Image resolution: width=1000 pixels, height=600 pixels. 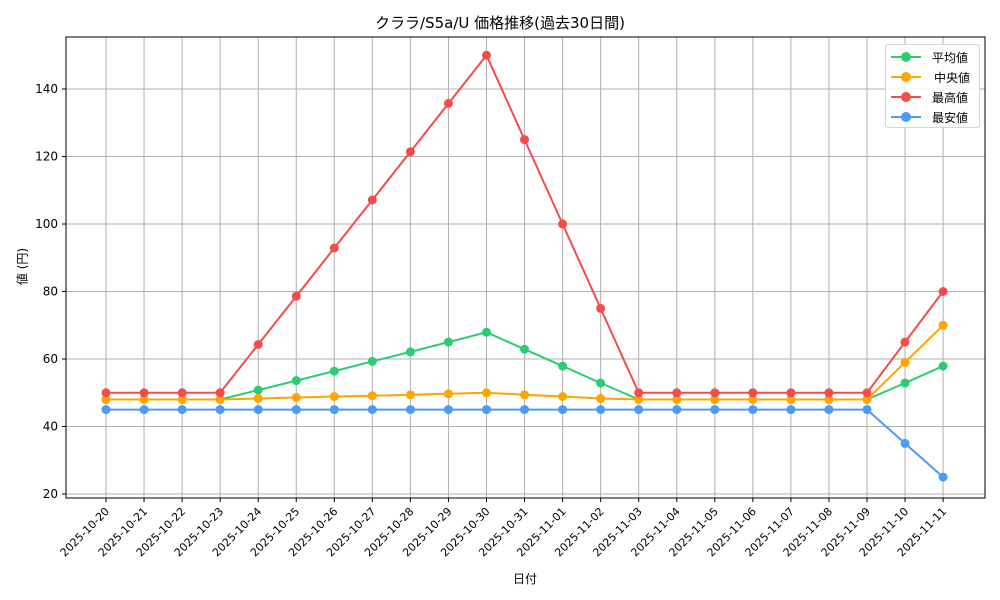 I want to click on legend-label: 平均値, so click(x=950, y=58).